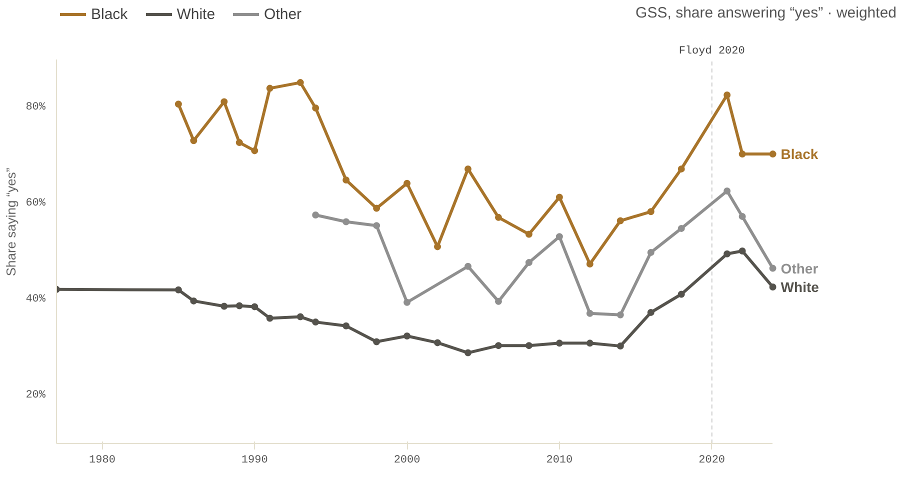  Describe the element at coordinates (711, 52) in the screenshot. I see `ref-line-label: Floyd 2020` at that location.